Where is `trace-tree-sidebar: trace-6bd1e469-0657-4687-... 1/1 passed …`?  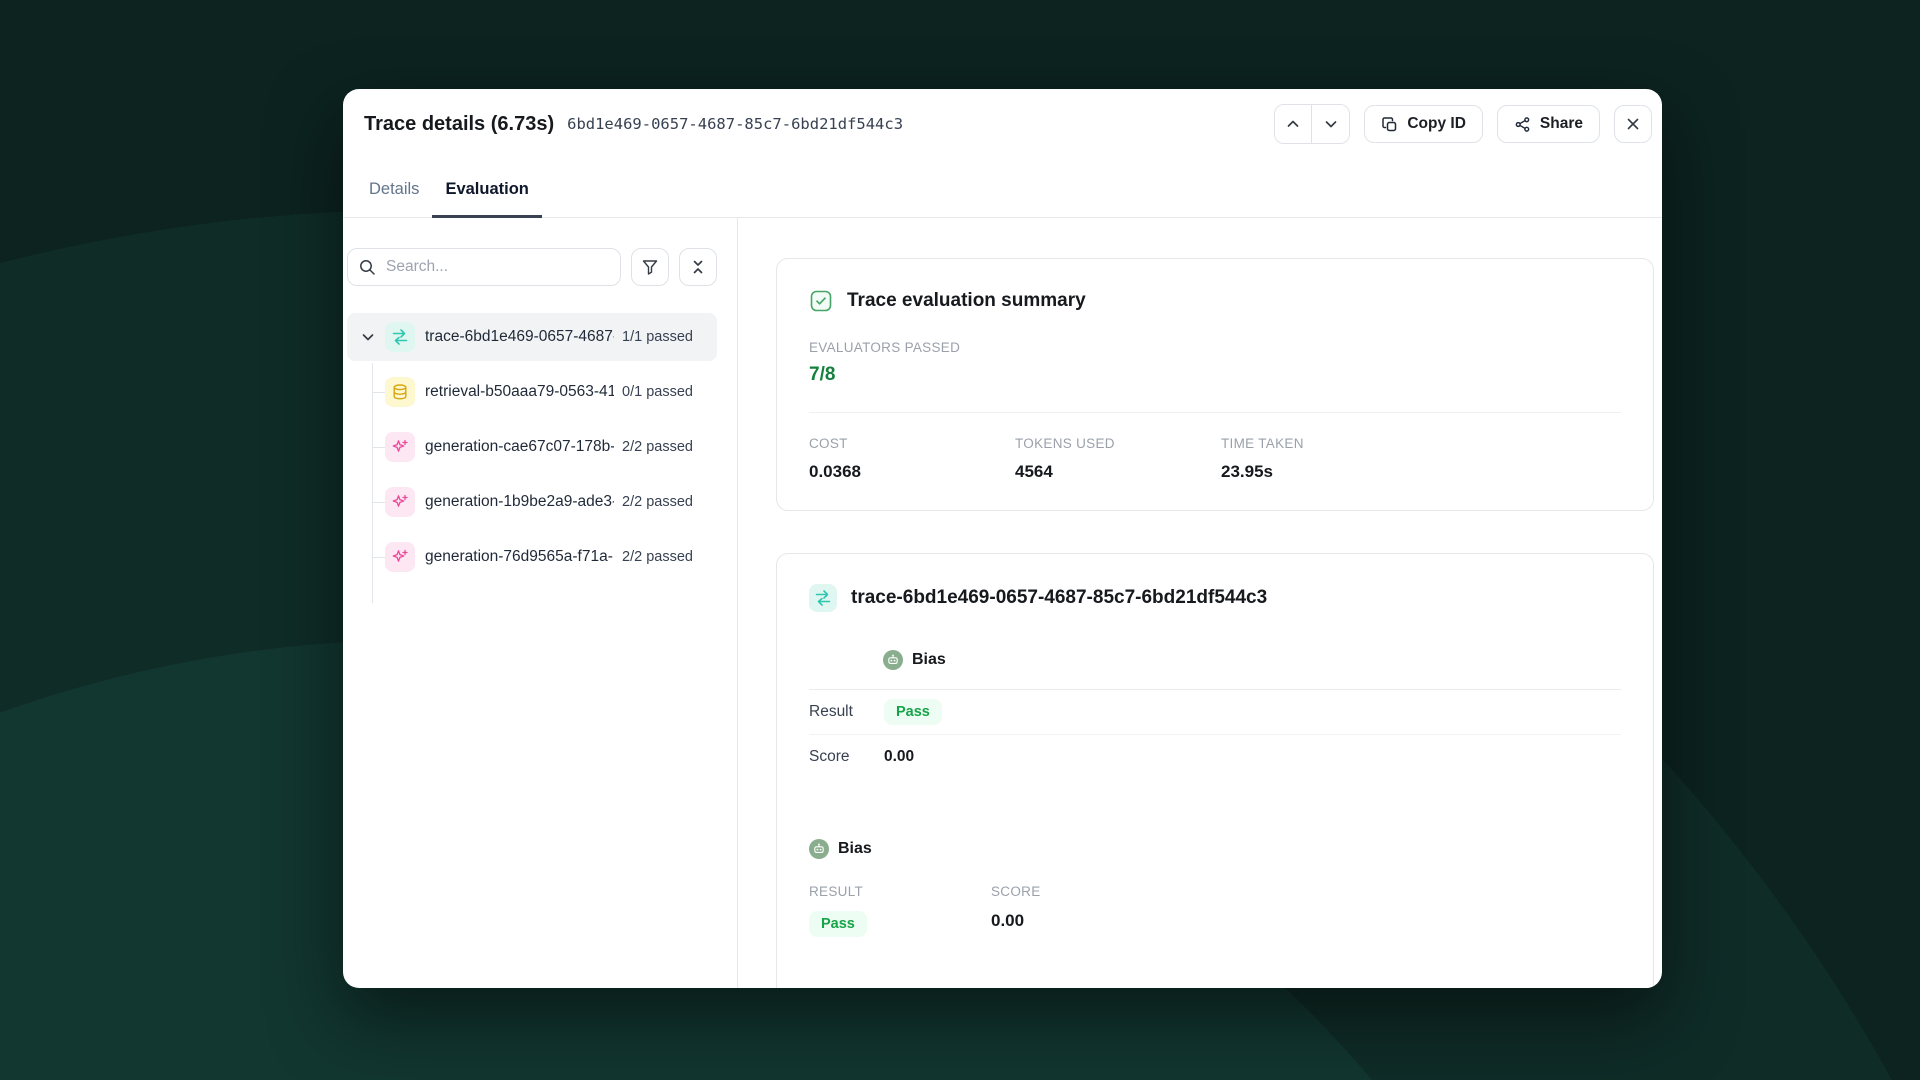 trace-tree-sidebar: trace-6bd1e469-0657-4687-... 1/1 passed … is located at coordinates (540, 603).